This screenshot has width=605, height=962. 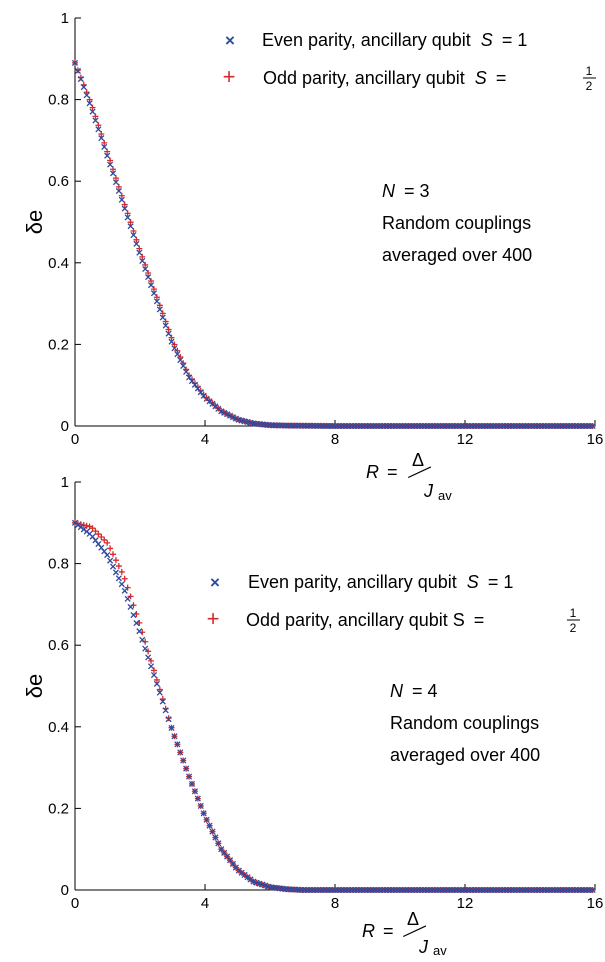 What do you see at coordinates (382, 472) in the screenshot?
I see `x-label-lhs: R =` at bounding box center [382, 472].